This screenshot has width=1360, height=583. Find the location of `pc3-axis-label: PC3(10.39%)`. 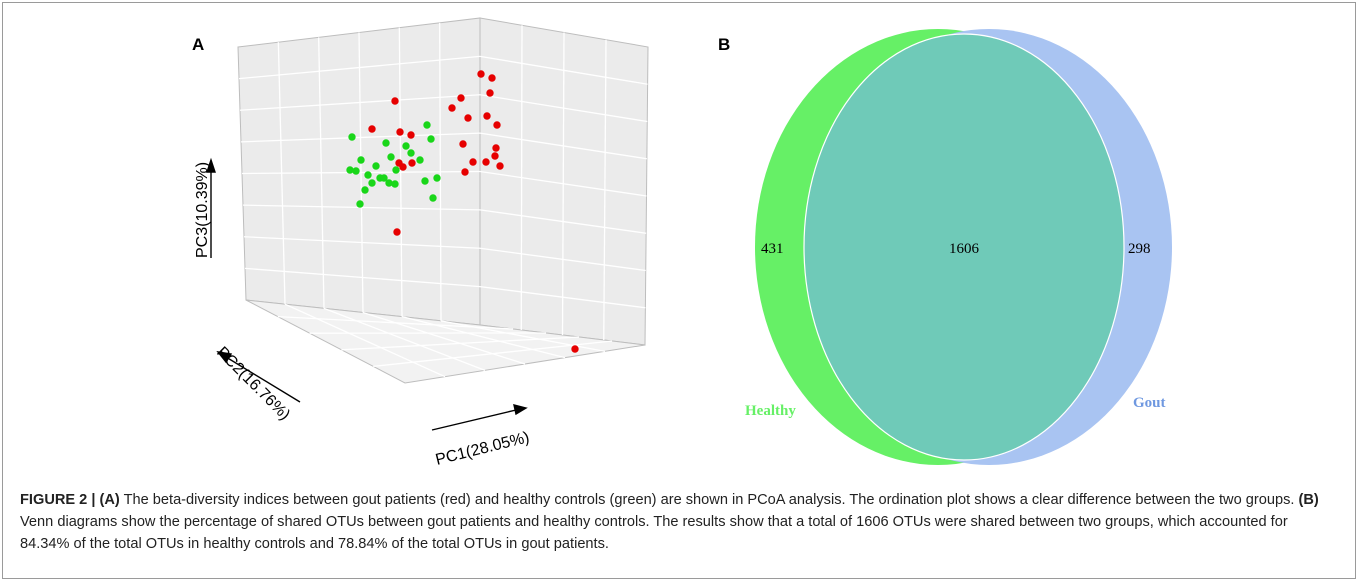

pc3-axis-label: PC3(10.39%) is located at coordinates (202, 210).